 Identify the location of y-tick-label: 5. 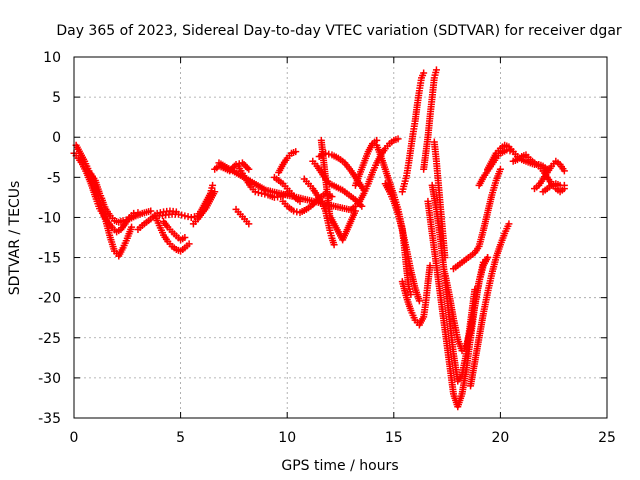
(56, 98).